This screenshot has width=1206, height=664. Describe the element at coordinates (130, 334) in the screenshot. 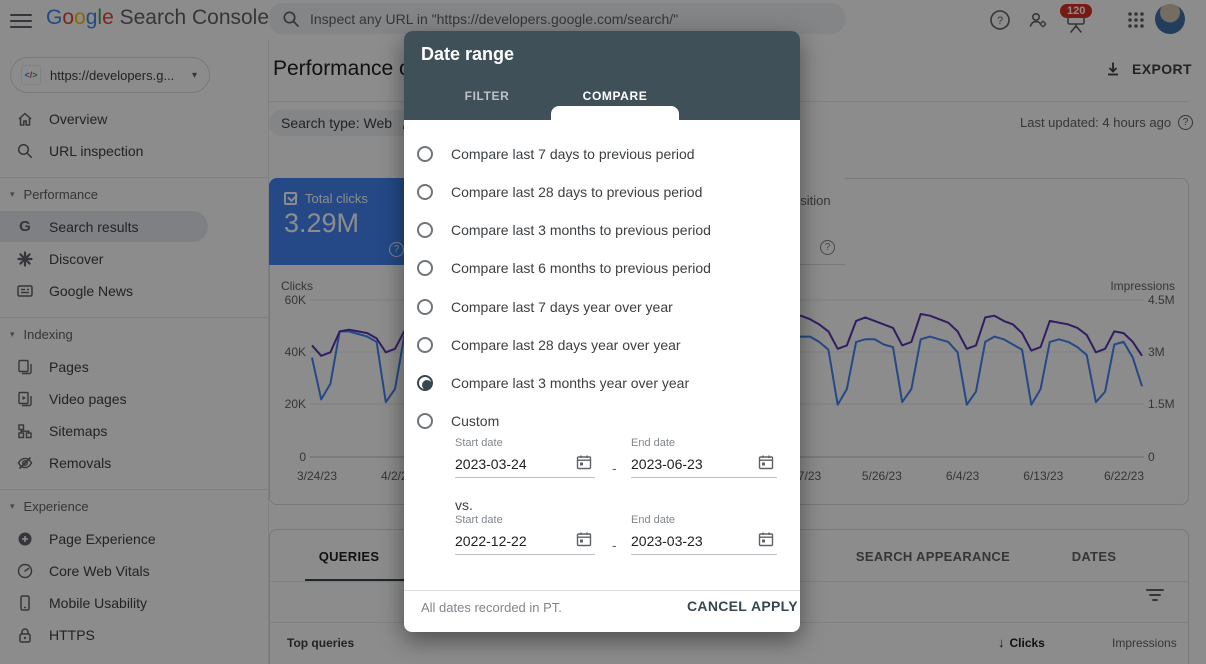

I see `sidebar-section-indexing: ▾ Indexing` at that location.